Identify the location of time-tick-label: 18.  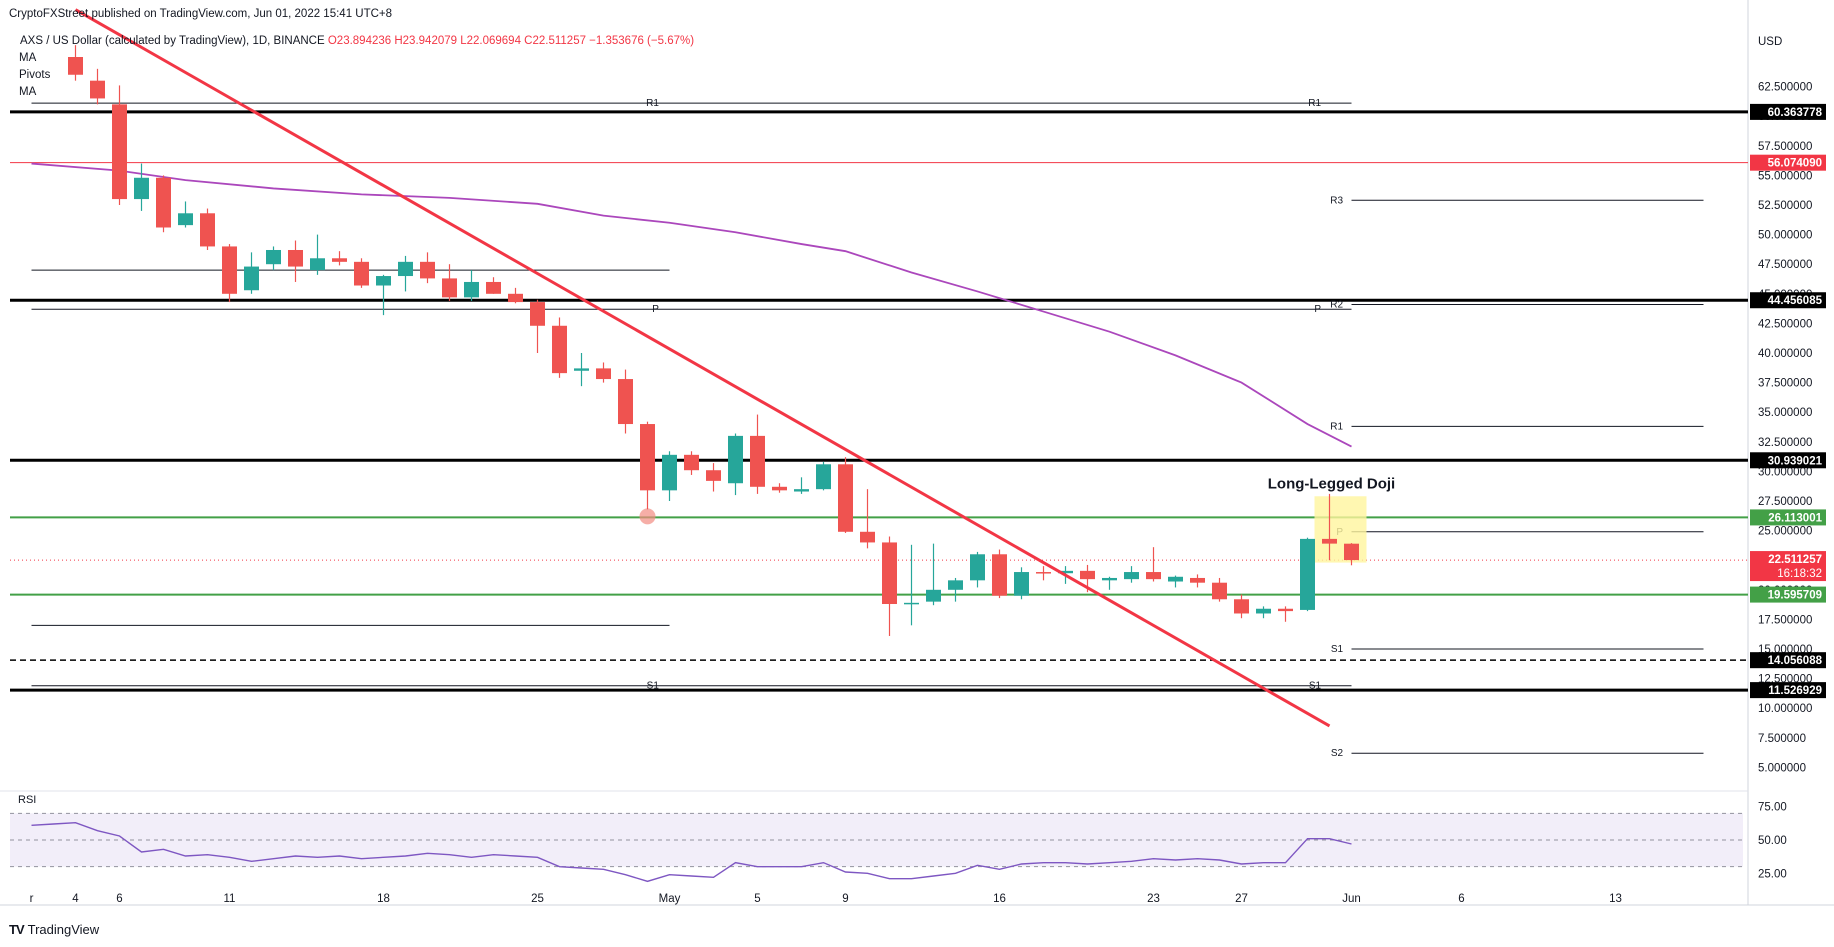
(383, 899).